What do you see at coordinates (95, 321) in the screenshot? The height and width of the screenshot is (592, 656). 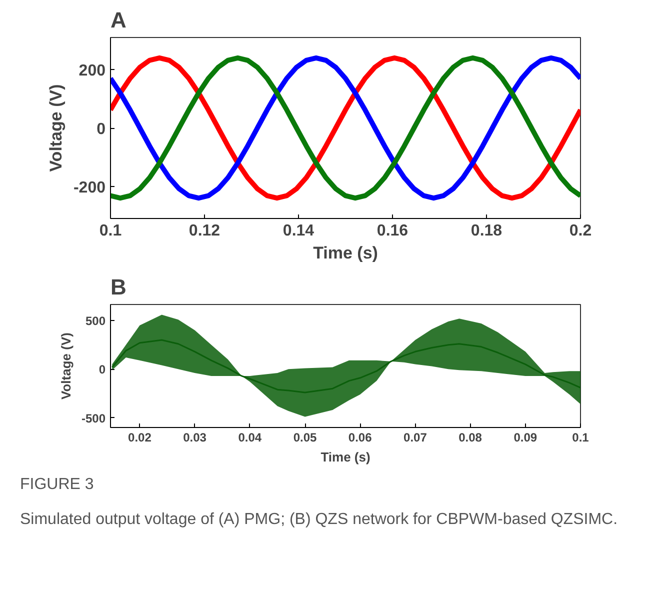 I see `y-tick-label: 500` at bounding box center [95, 321].